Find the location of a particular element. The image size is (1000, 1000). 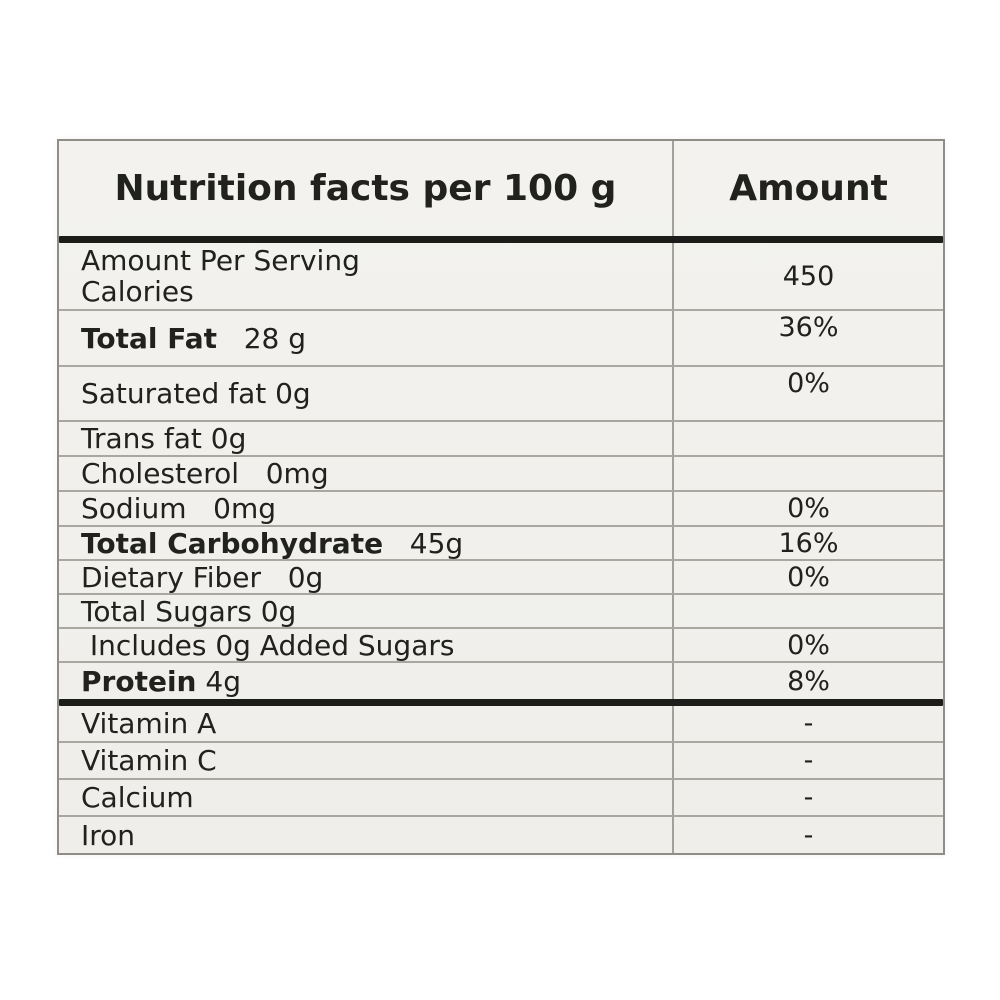

vitamin-a-value: - is located at coordinates (807, 723).